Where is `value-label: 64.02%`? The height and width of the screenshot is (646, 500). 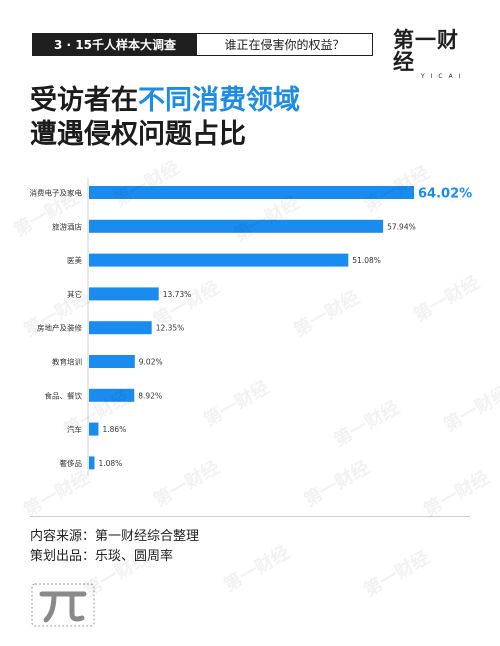 value-label: 64.02% is located at coordinates (445, 194).